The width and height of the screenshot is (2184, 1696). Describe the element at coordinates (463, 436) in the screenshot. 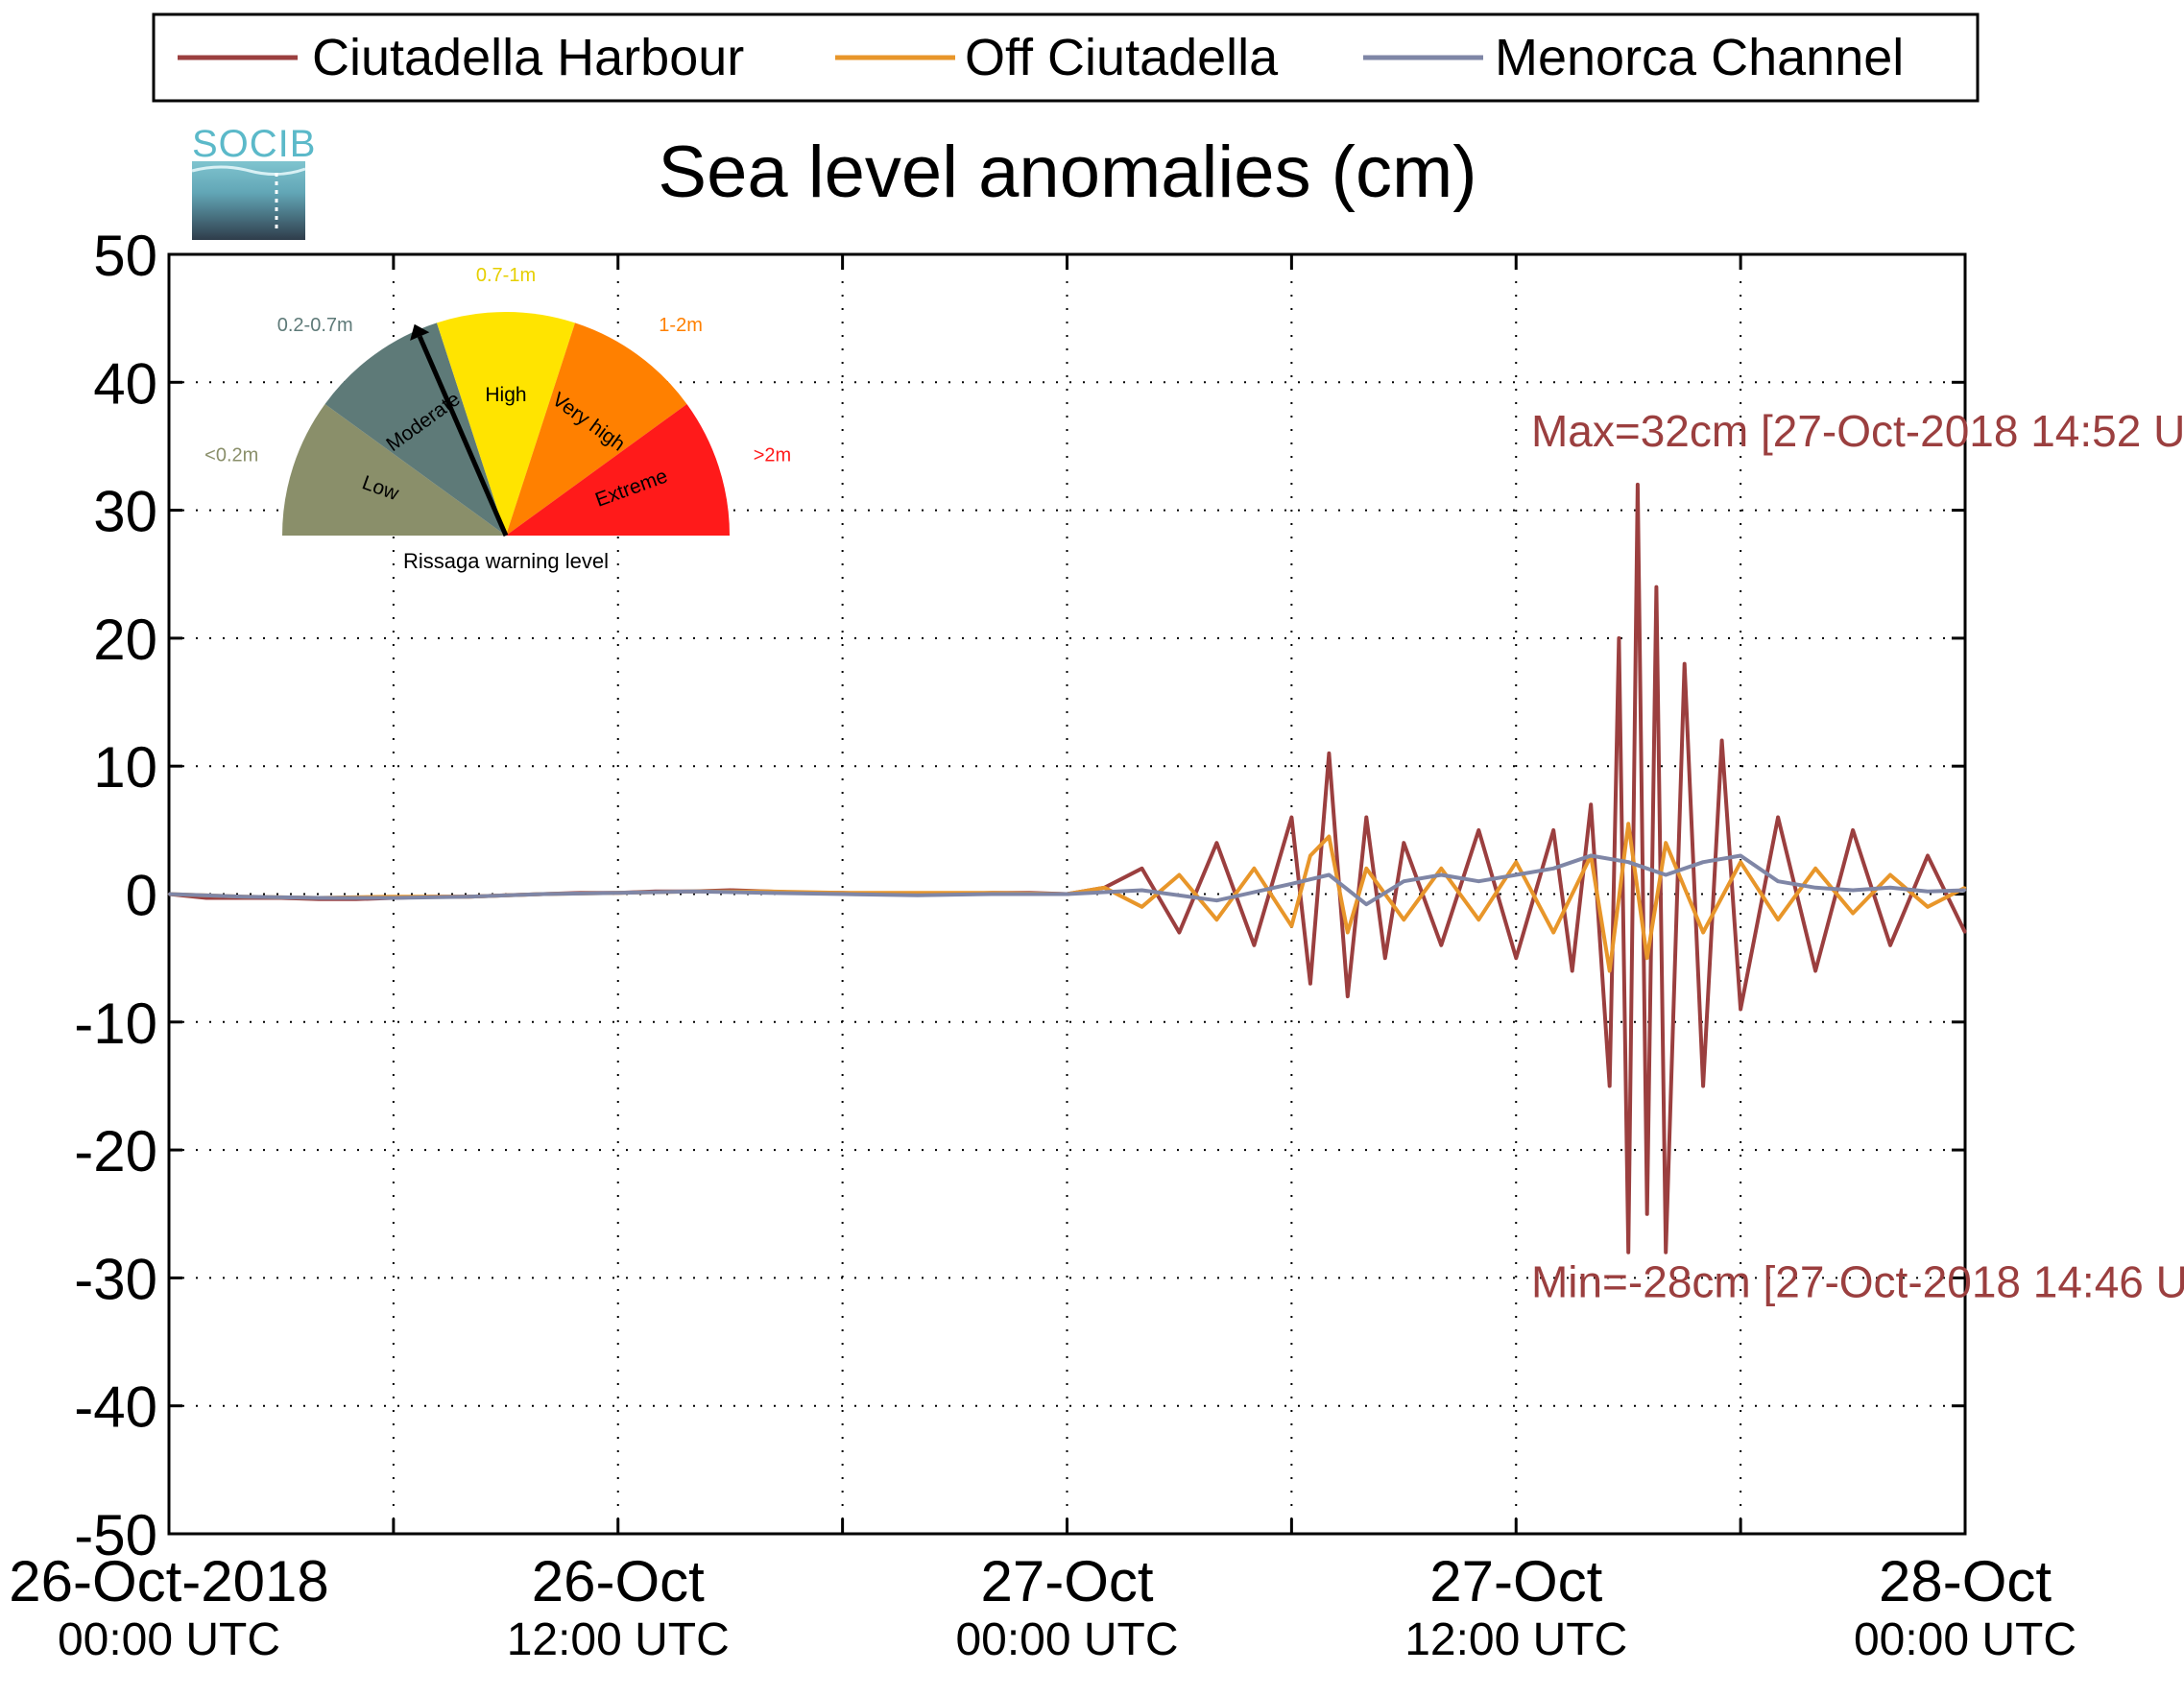

I see `gauge-needle` at that location.